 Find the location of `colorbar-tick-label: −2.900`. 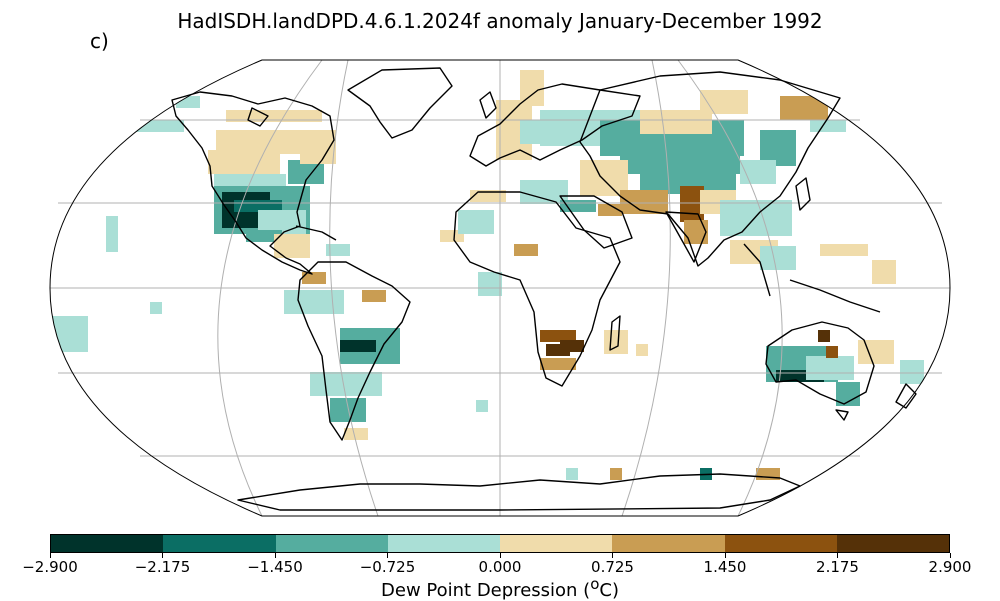

colorbar-tick-label: −2.900 is located at coordinates (50, 567).